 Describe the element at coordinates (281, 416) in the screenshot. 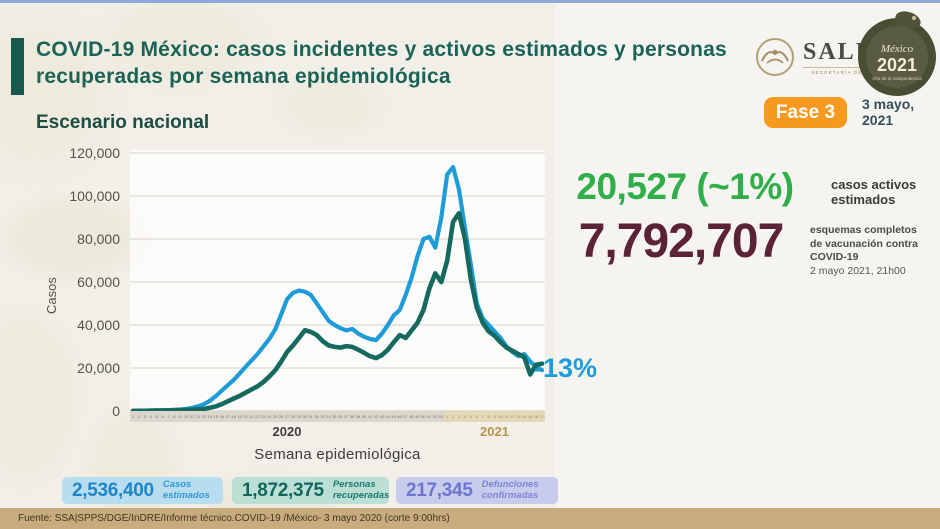

I see `x-tick-label: 26` at that location.